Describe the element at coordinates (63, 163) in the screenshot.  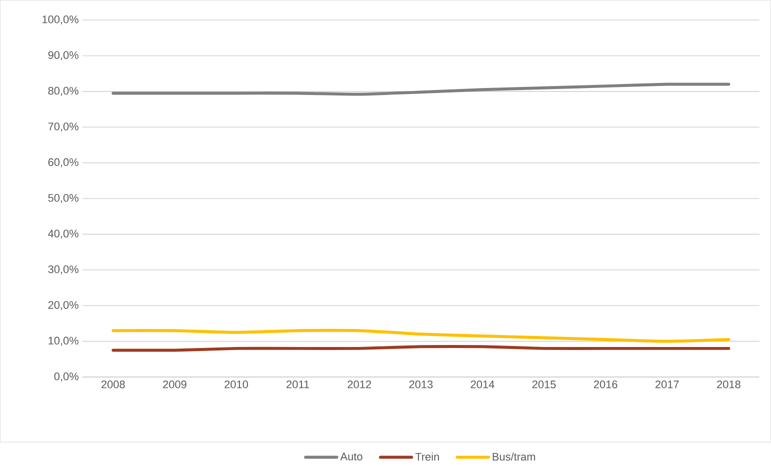
I see `y-tick-label: 60,0%` at that location.